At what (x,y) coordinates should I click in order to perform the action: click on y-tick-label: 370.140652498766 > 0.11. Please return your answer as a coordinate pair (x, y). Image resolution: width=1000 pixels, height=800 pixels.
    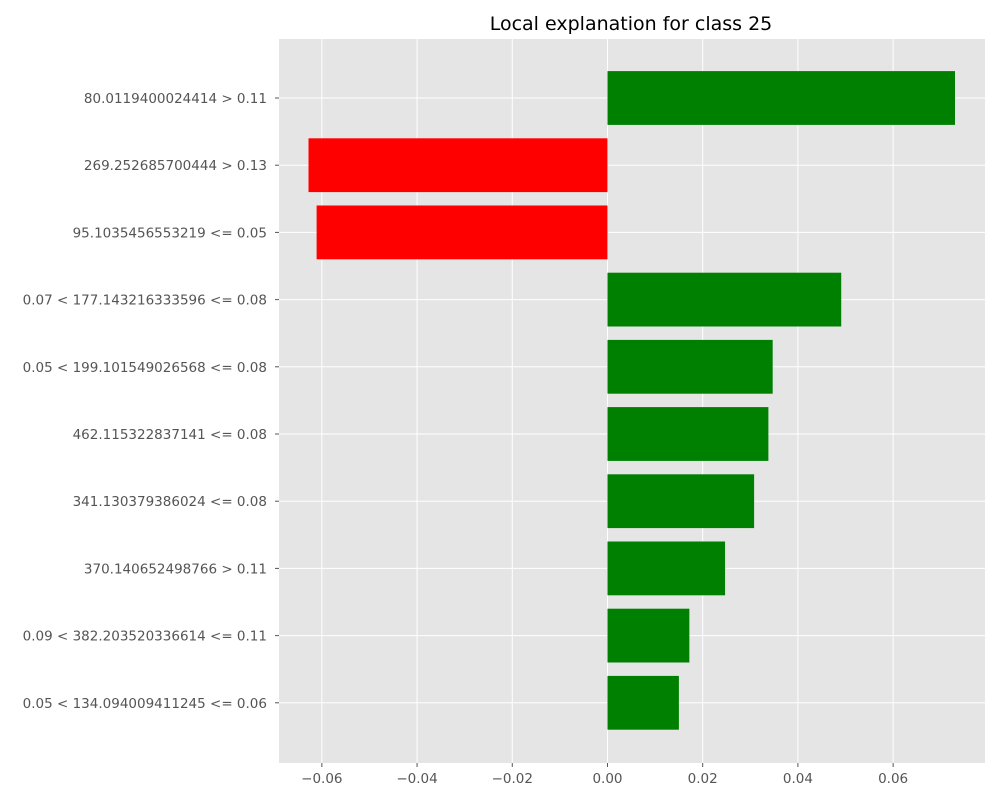
    Looking at the image, I should click on (175, 569).